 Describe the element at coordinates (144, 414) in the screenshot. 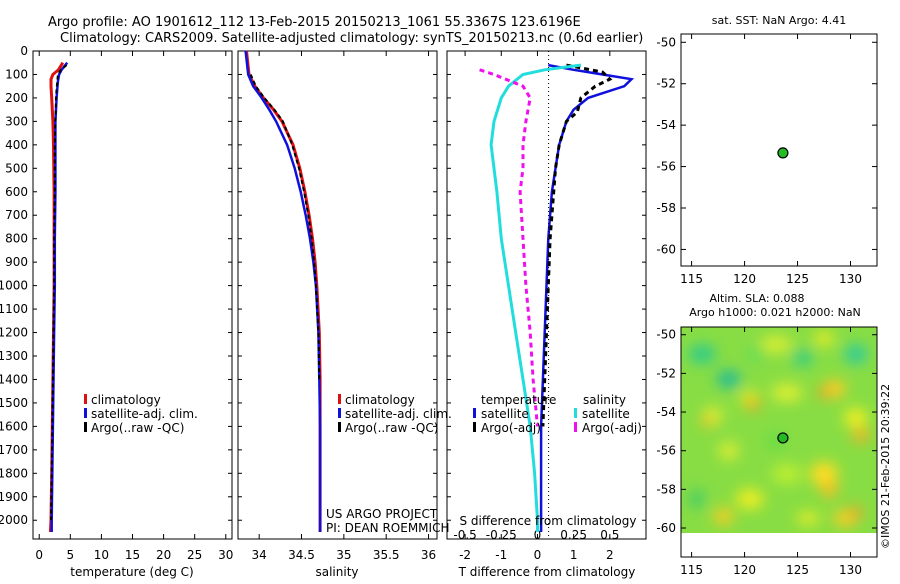

I see `legend-label: satellite-adj. clim.` at that location.